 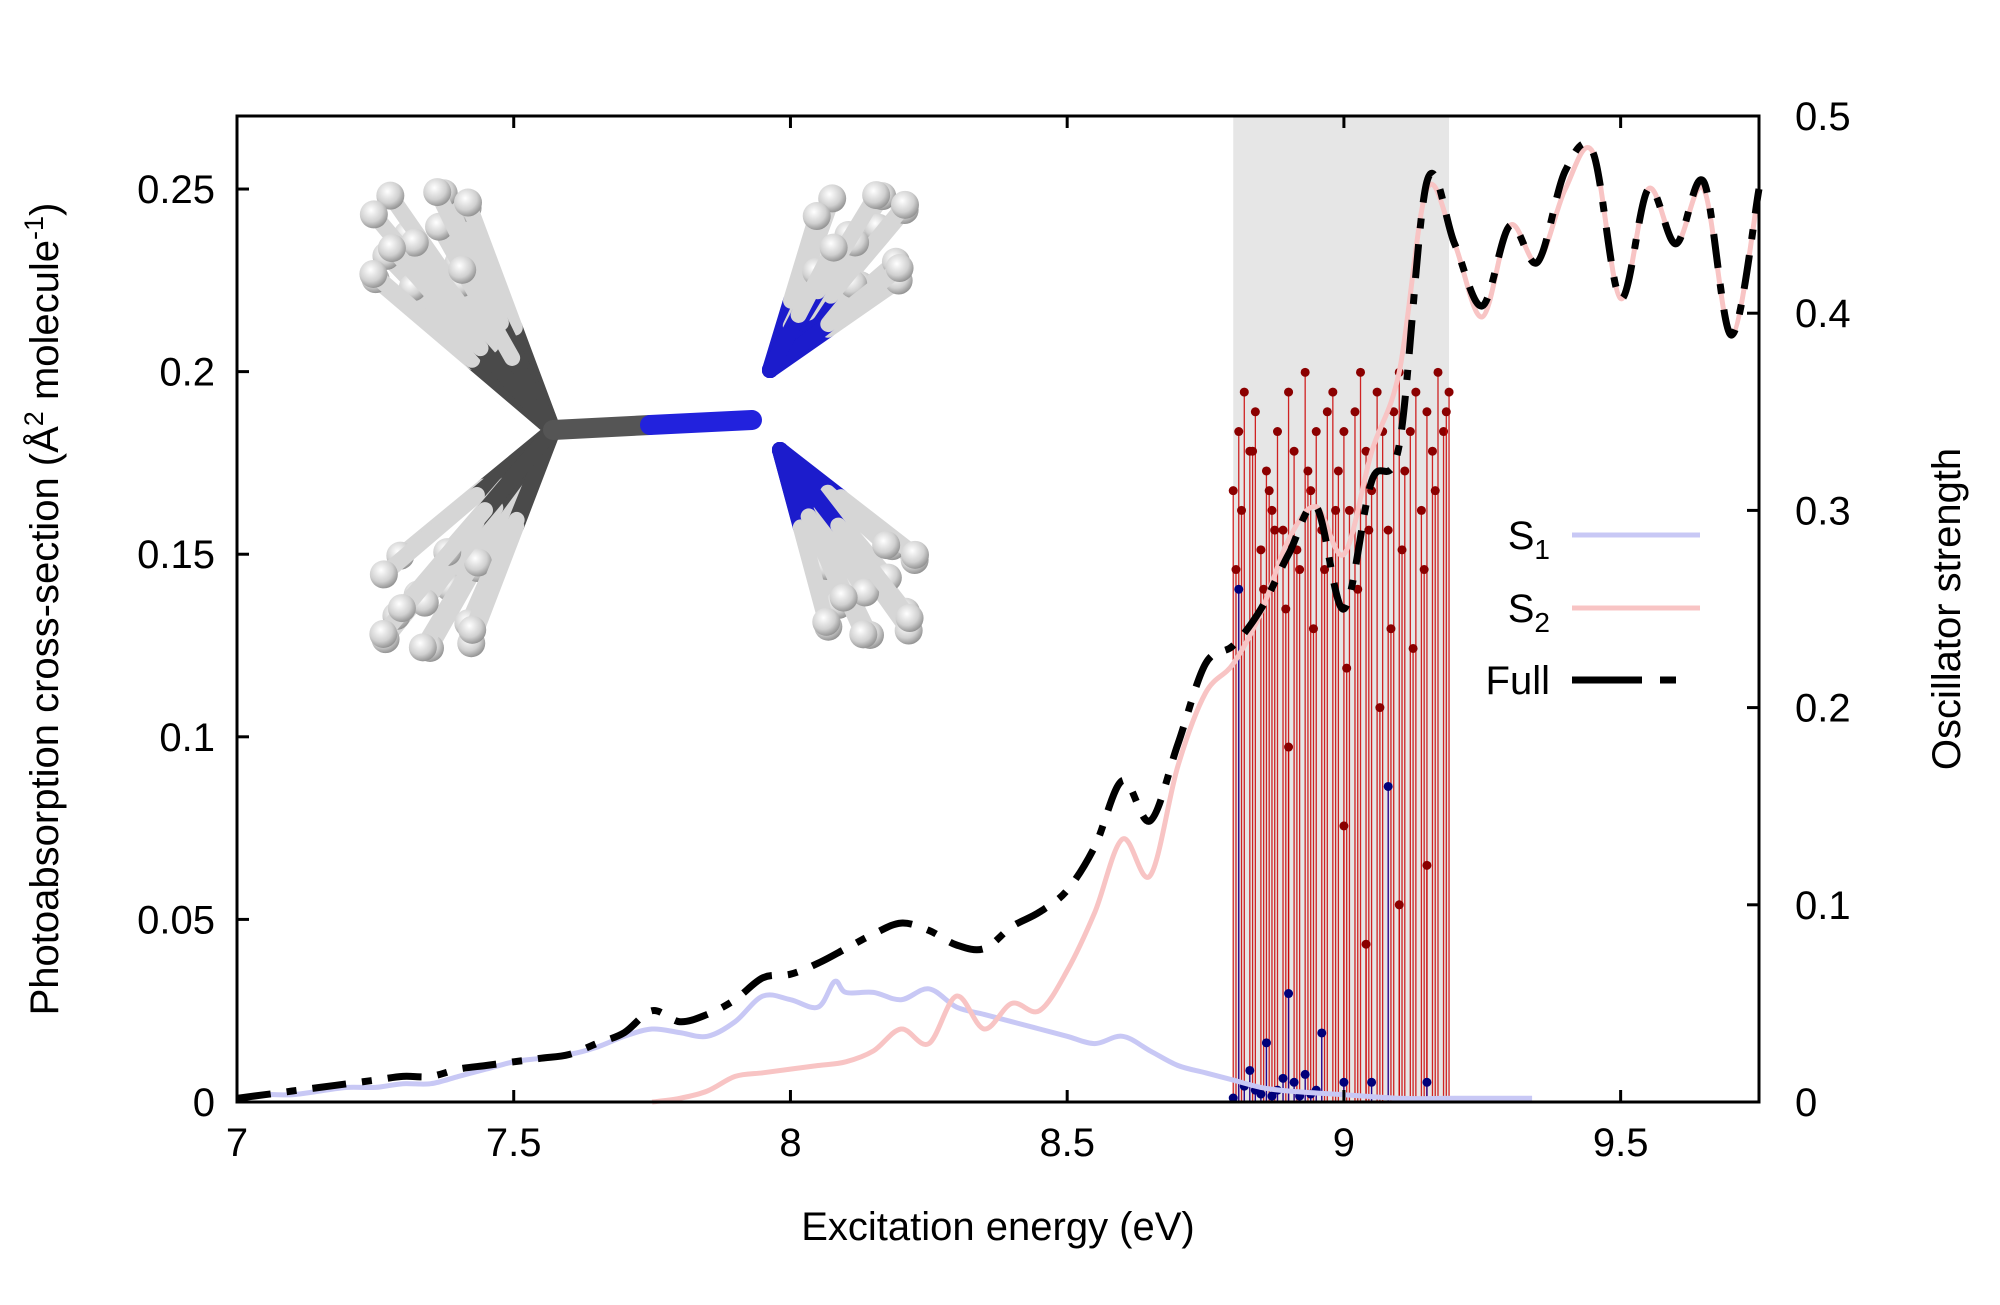 What do you see at coordinates (1823, 314) in the screenshot?
I see `y-right-tick-label: 0.4` at bounding box center [1823, 314].